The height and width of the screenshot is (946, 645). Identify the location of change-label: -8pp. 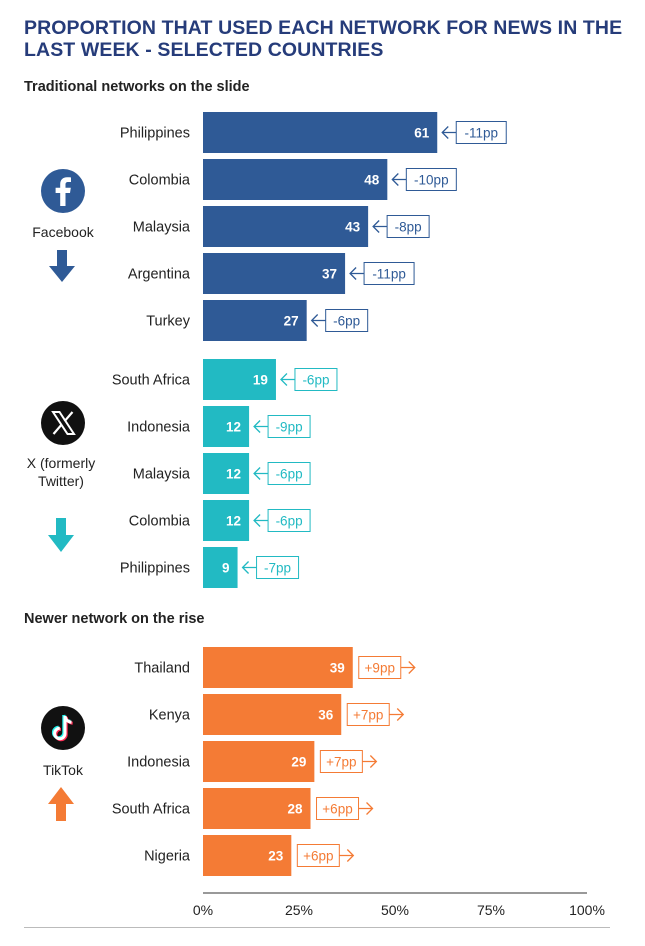
(408, 227).